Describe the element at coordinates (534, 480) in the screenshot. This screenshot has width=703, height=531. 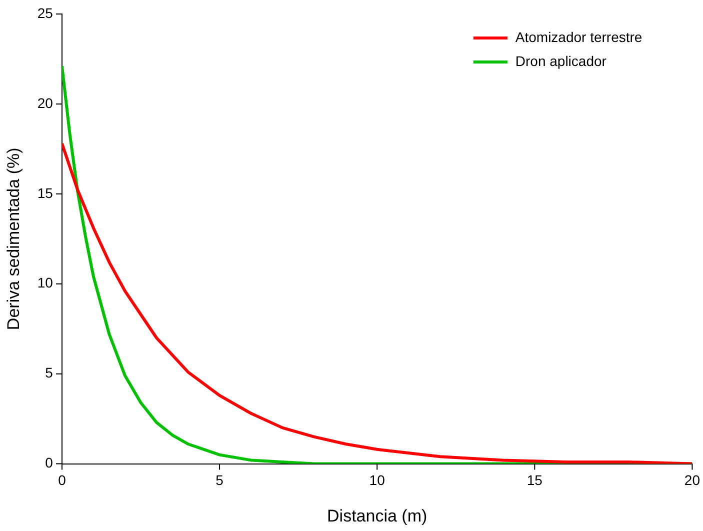
I see `x-tick-label: 15` at that location.